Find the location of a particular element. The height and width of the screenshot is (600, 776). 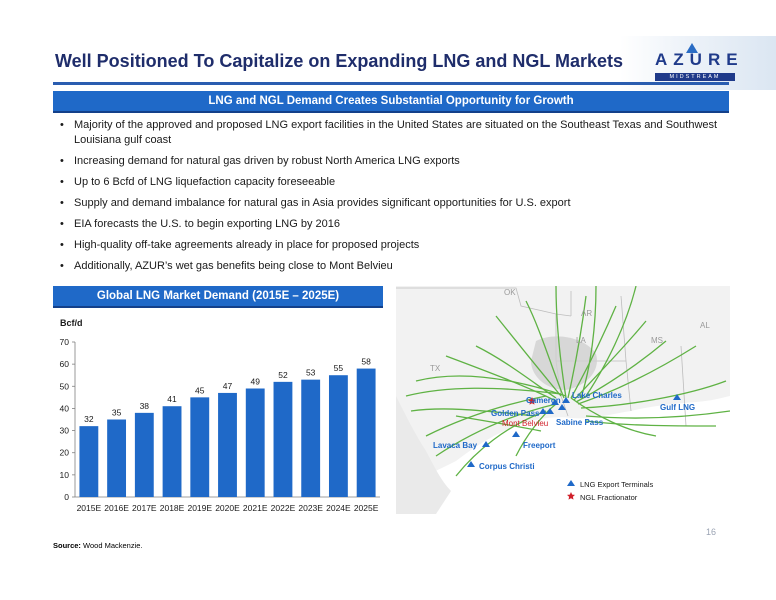

y-tick-label: 10 is located at coordinates (65, 475).